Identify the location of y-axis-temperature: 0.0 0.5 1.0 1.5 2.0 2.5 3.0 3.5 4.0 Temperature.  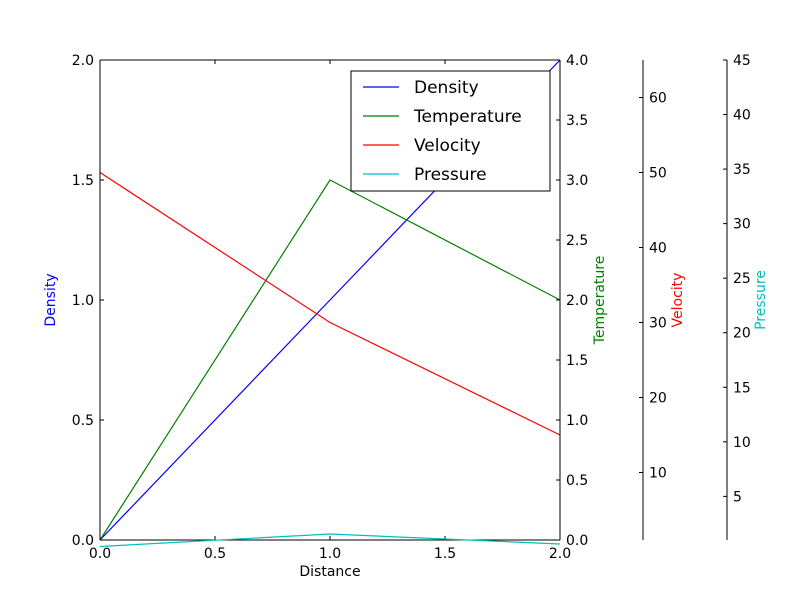
(582, 301).